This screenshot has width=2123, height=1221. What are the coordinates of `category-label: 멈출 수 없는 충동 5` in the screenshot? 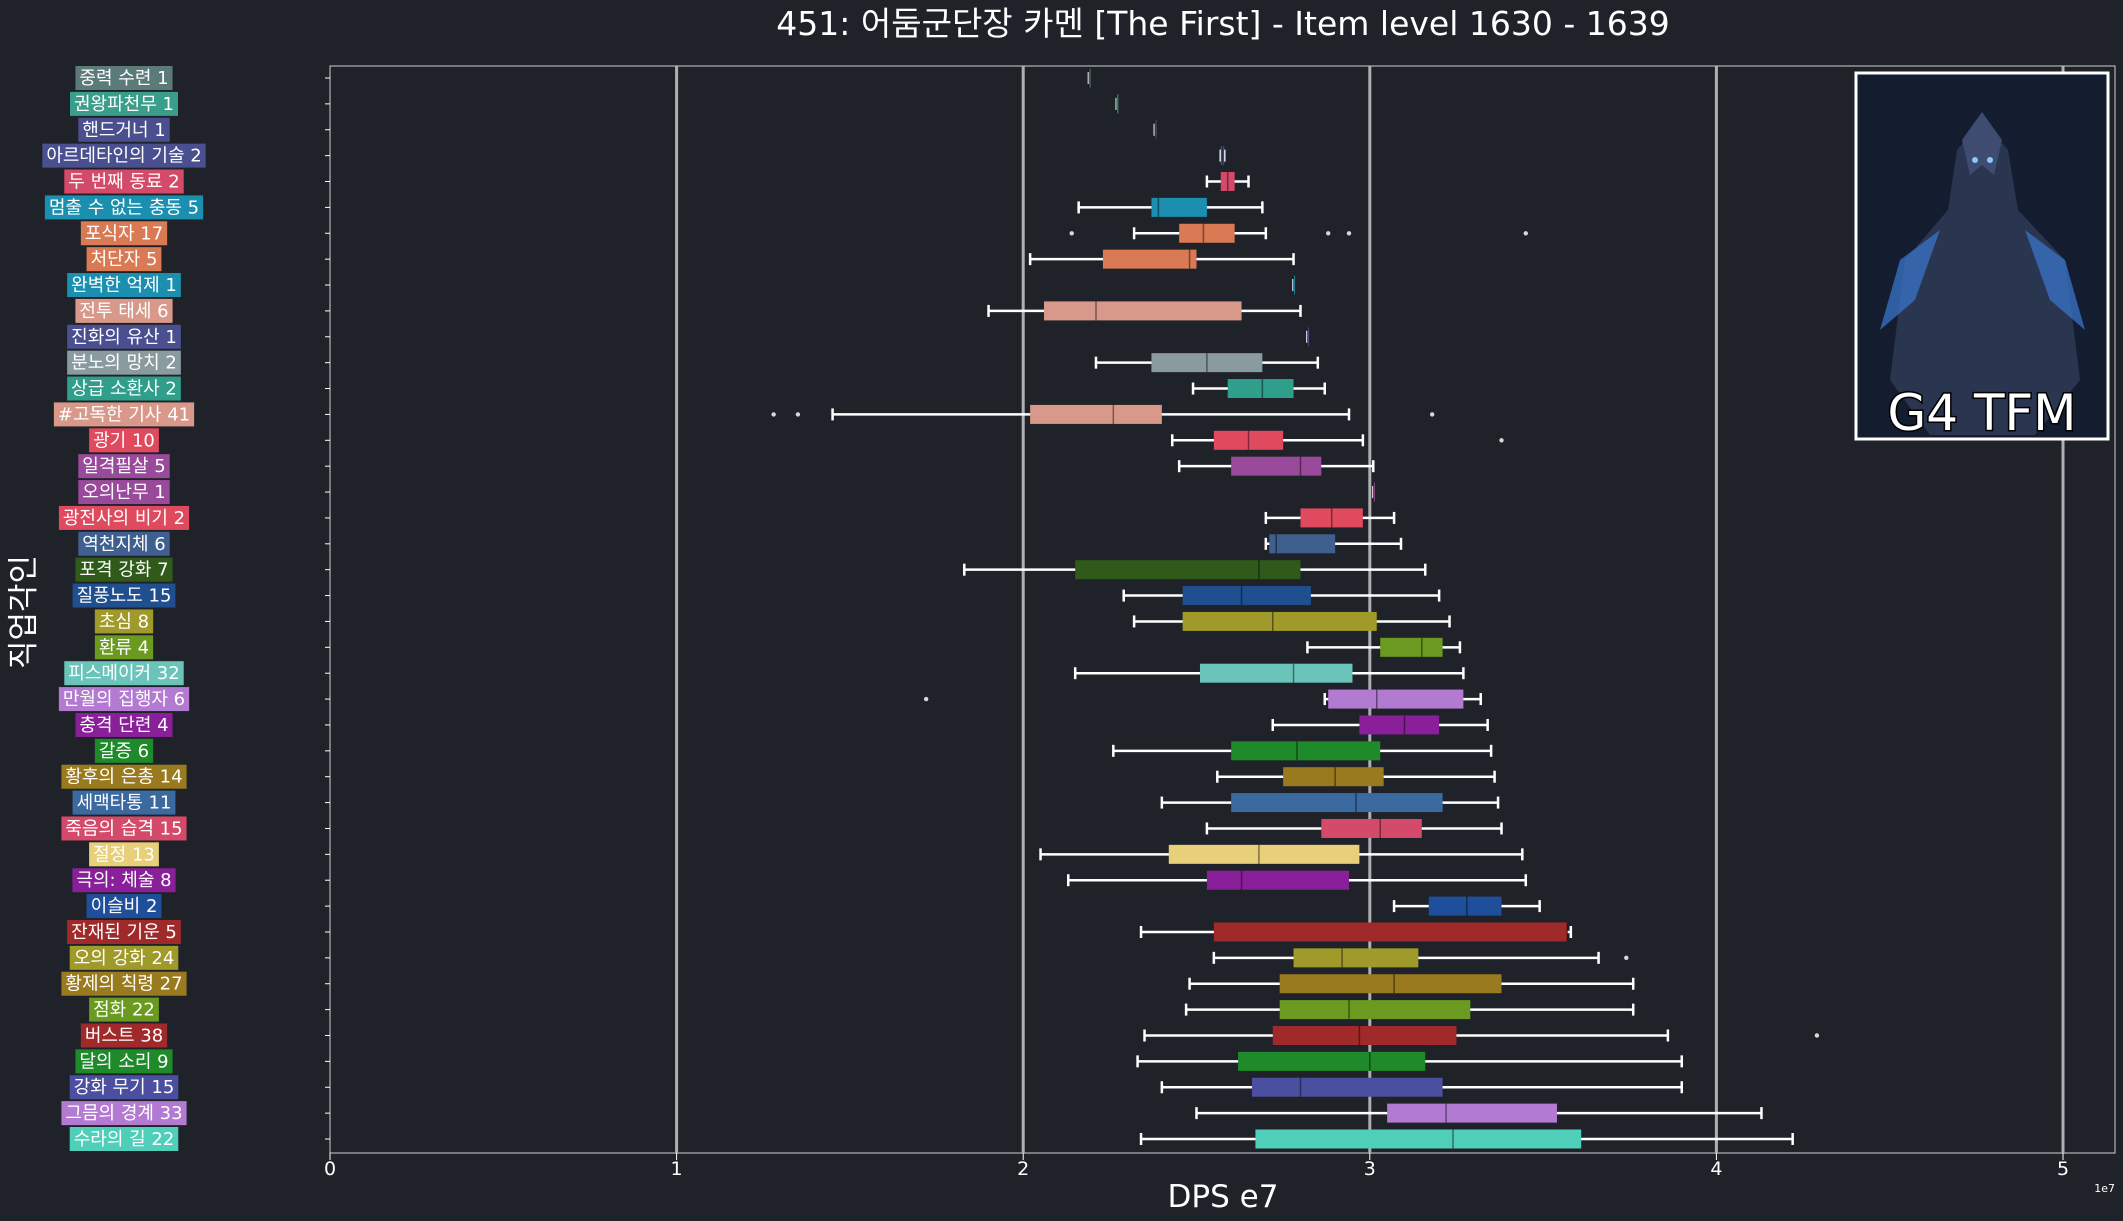 It's located at (124, 207).